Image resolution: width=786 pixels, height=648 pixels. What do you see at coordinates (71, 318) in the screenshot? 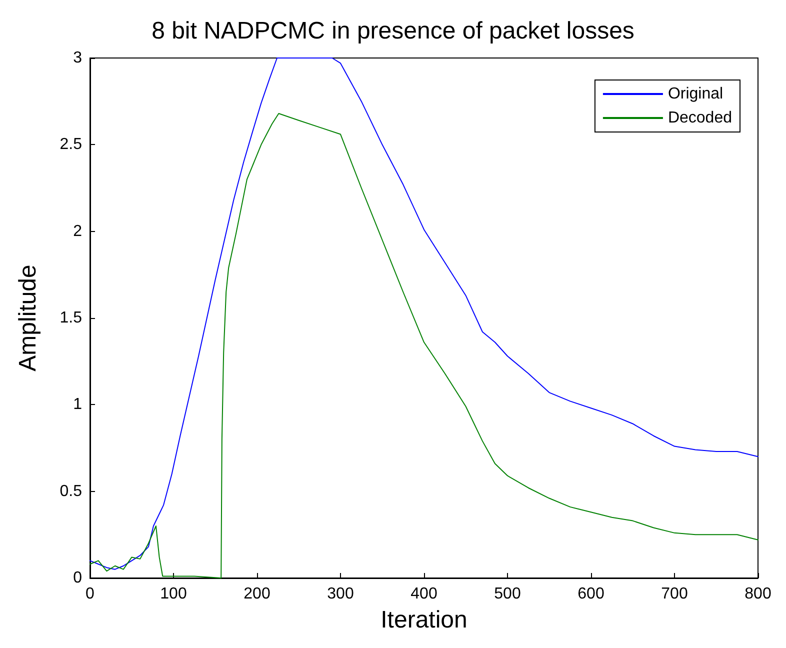
I see `y-tick-label: 1.5` at bounding box center [71, 318].